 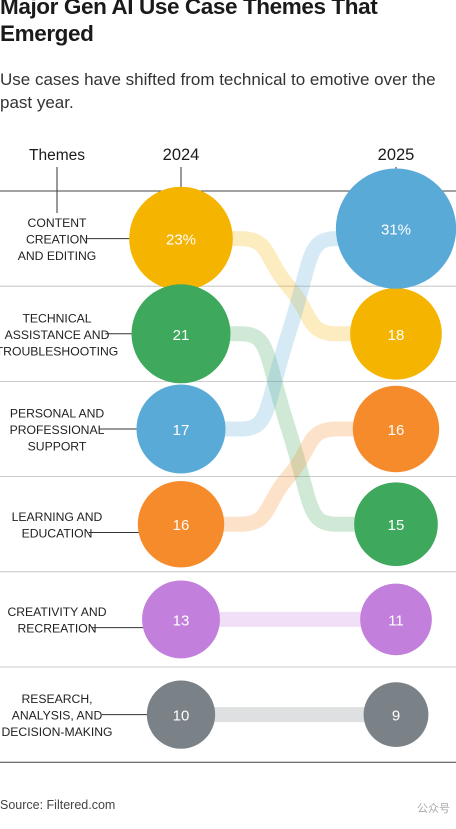 What do you see at coordinates (57, 239) in the screenshot?
I see `row-label-content-creation: CONTENT CREATION AND EDITING` at bounding box center [57, 239].